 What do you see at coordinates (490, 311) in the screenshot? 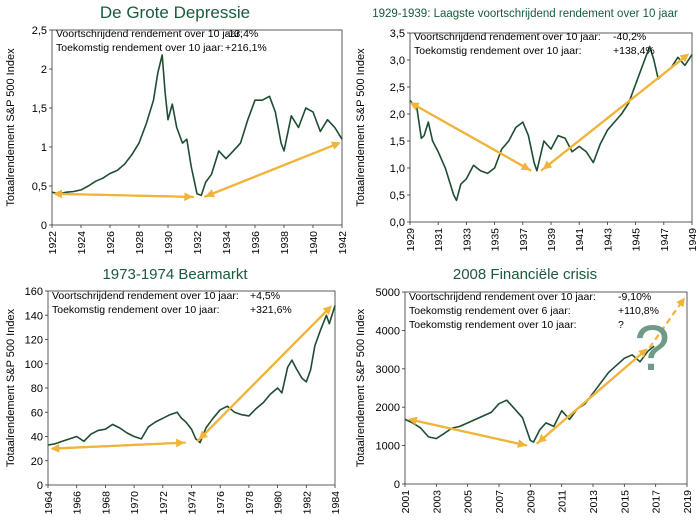
I see `annotation-label: Toekomstig rendement over 6 jaar:` at bounding box center [490, 311].